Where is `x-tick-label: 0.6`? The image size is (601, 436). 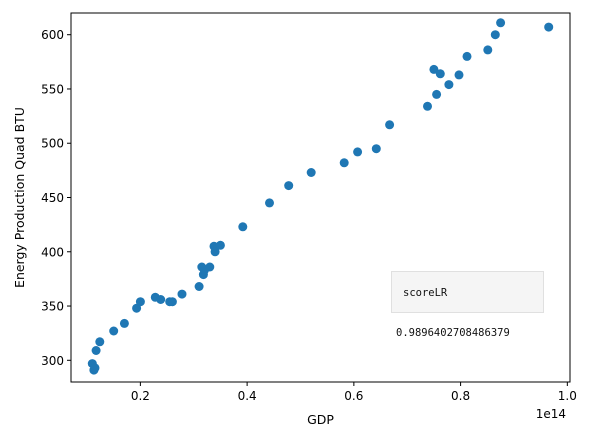
x-tick-label: 0.6 is located at coordinates (353, 396).